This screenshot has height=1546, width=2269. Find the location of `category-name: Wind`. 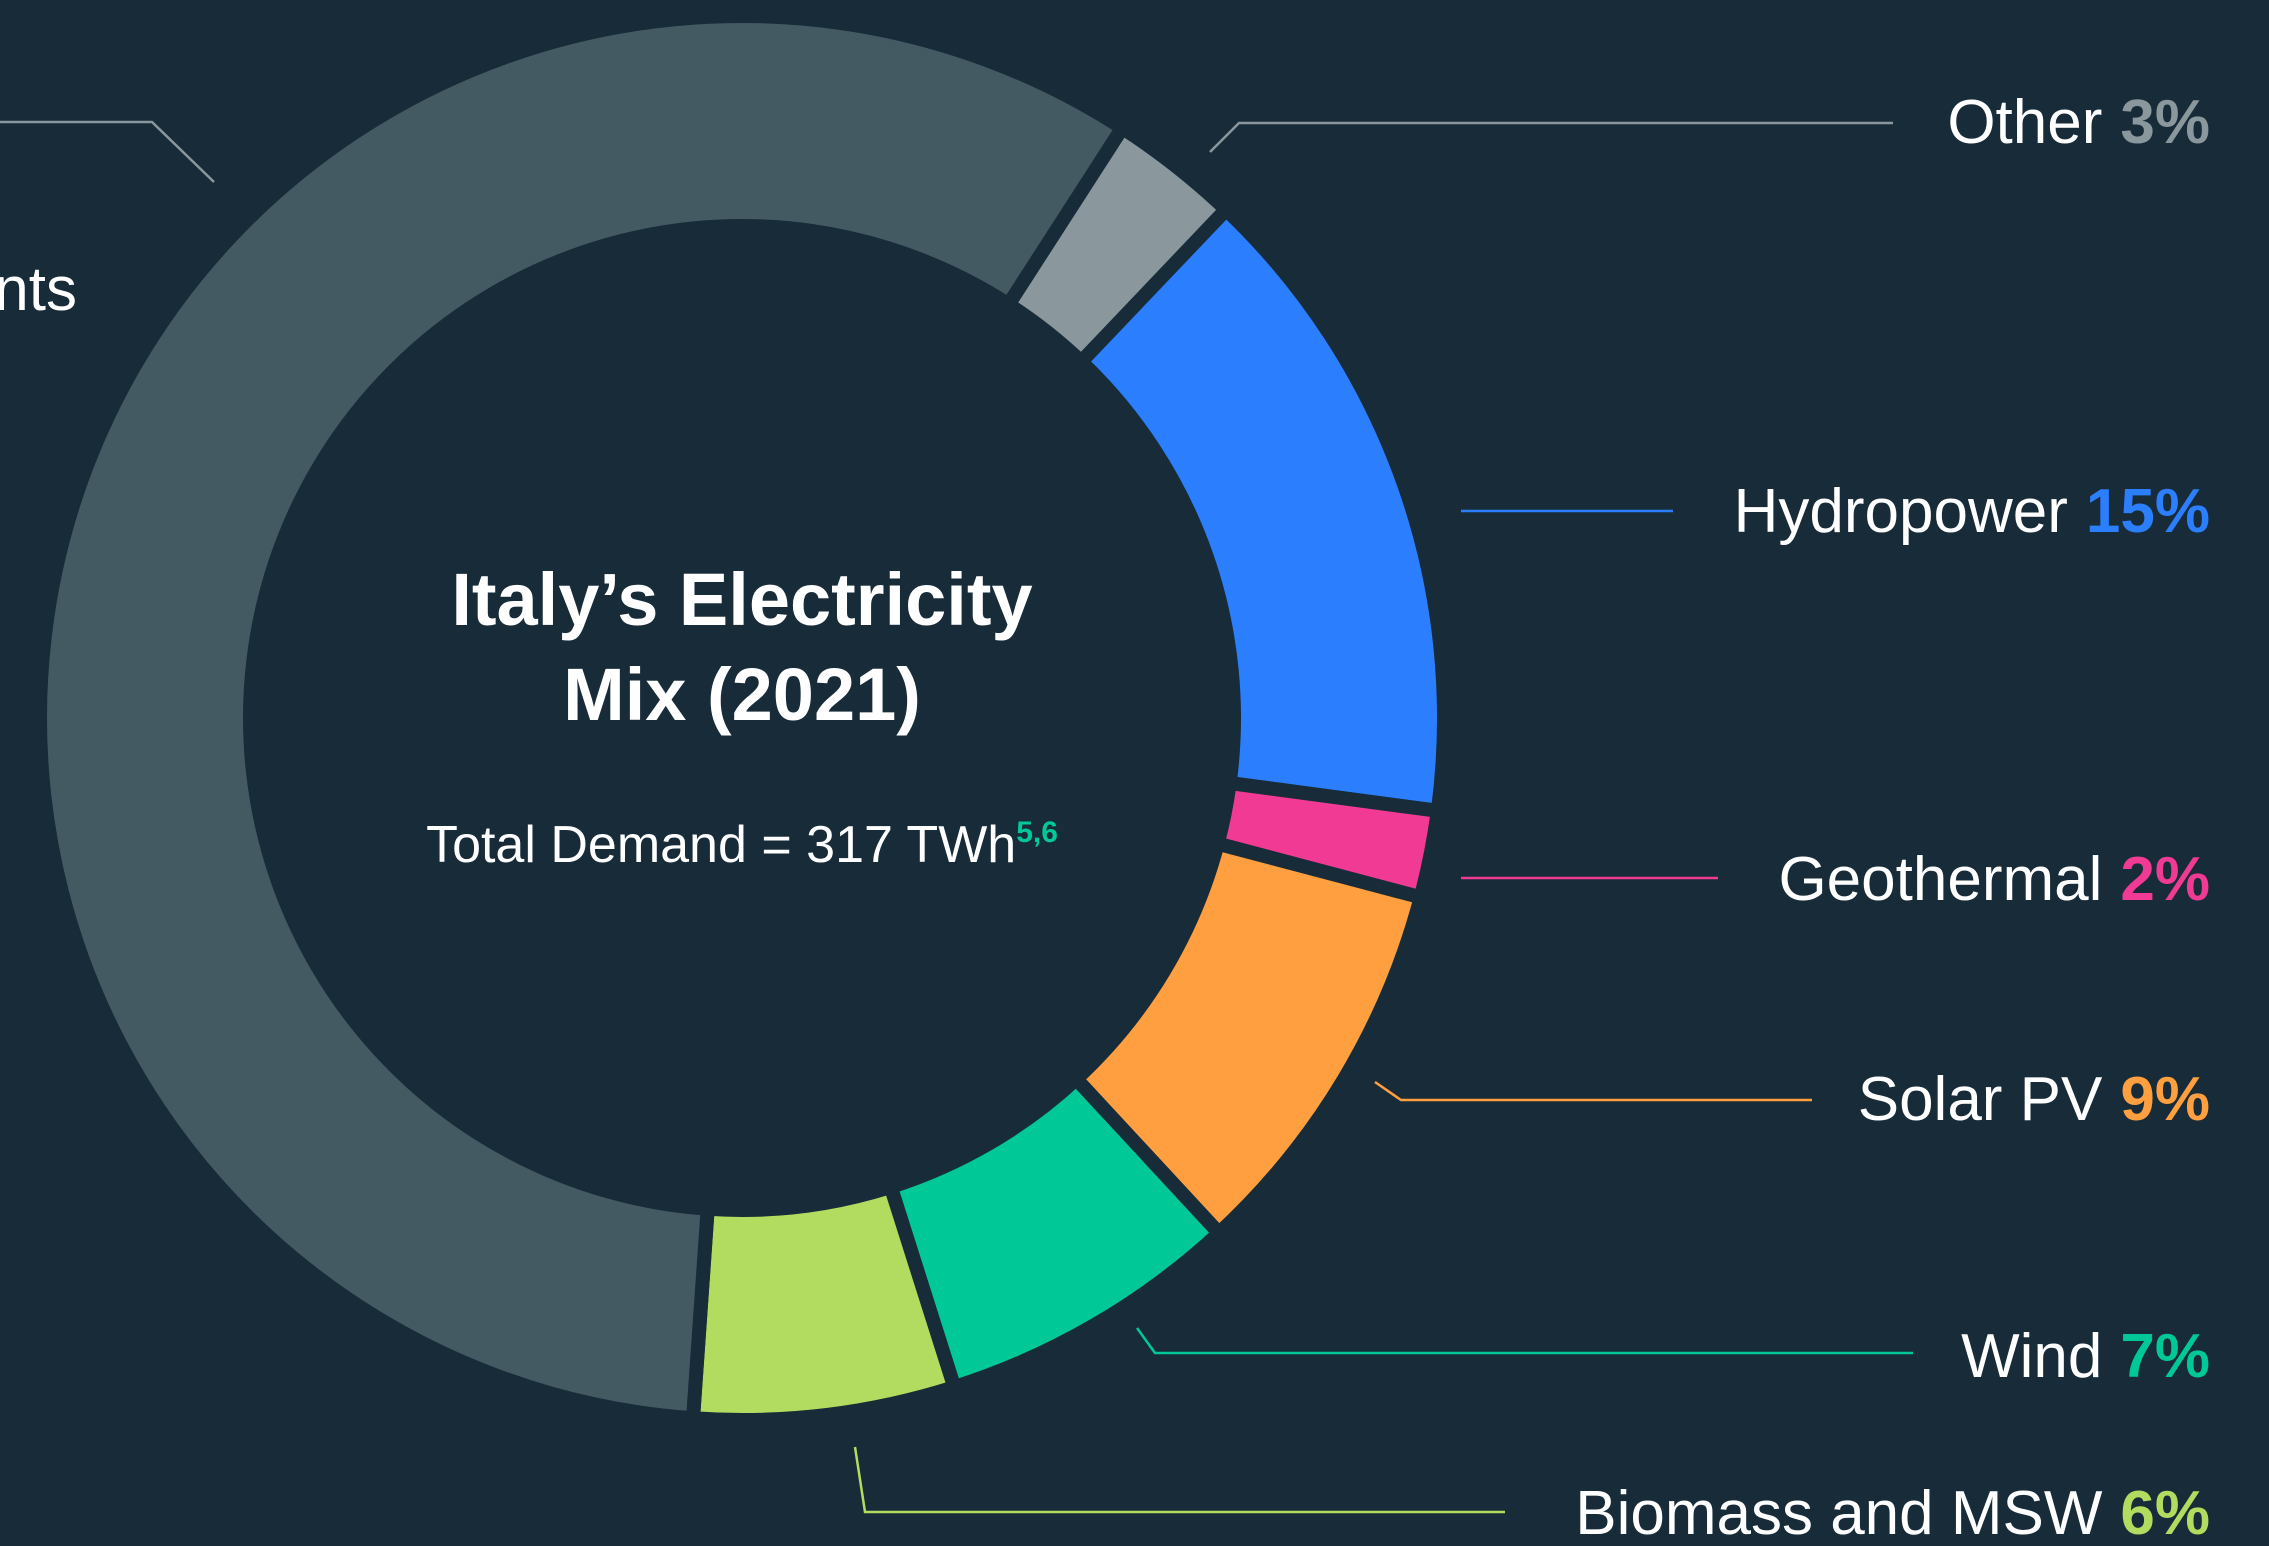

category-name: Wind is located at coordinates (2031, 1356).